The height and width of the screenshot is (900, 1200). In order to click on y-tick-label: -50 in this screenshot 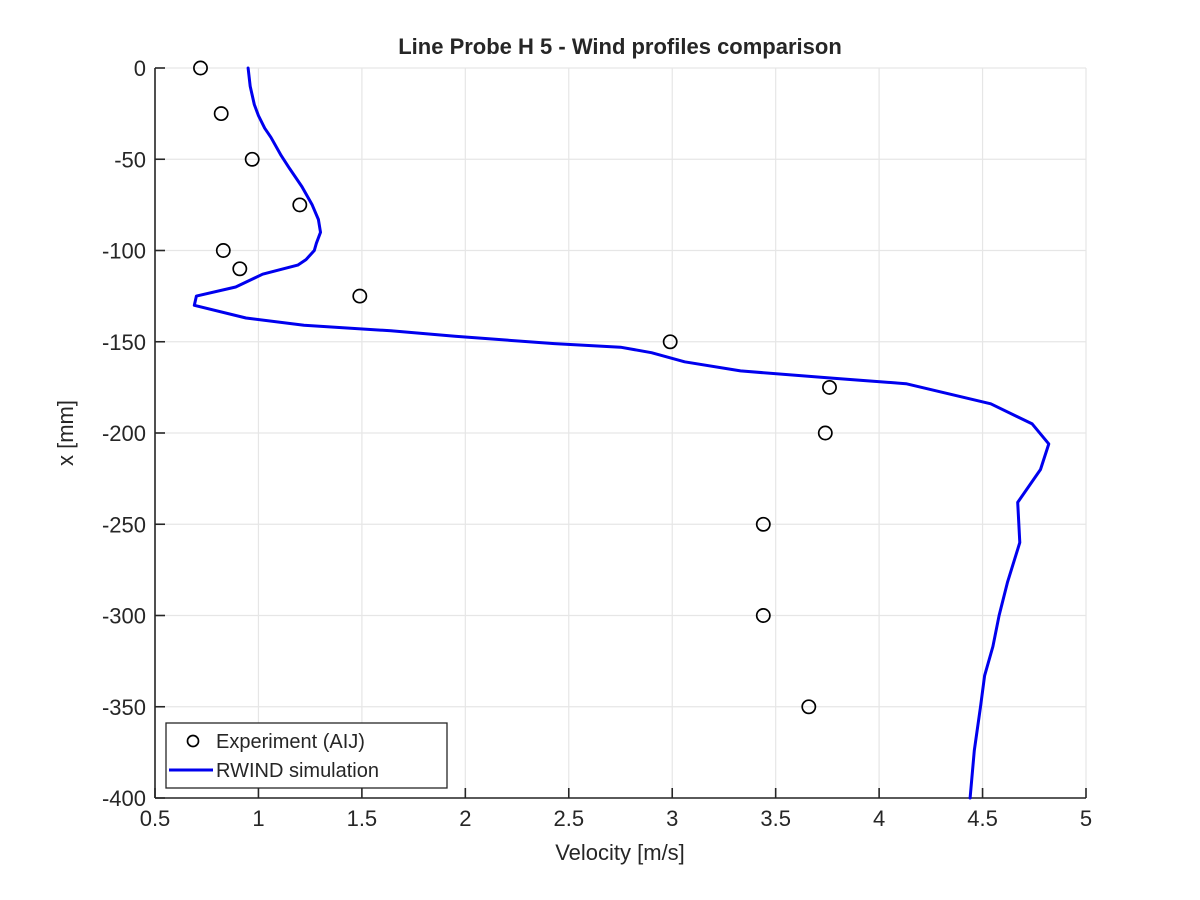, I will do `click(130, 159)`.